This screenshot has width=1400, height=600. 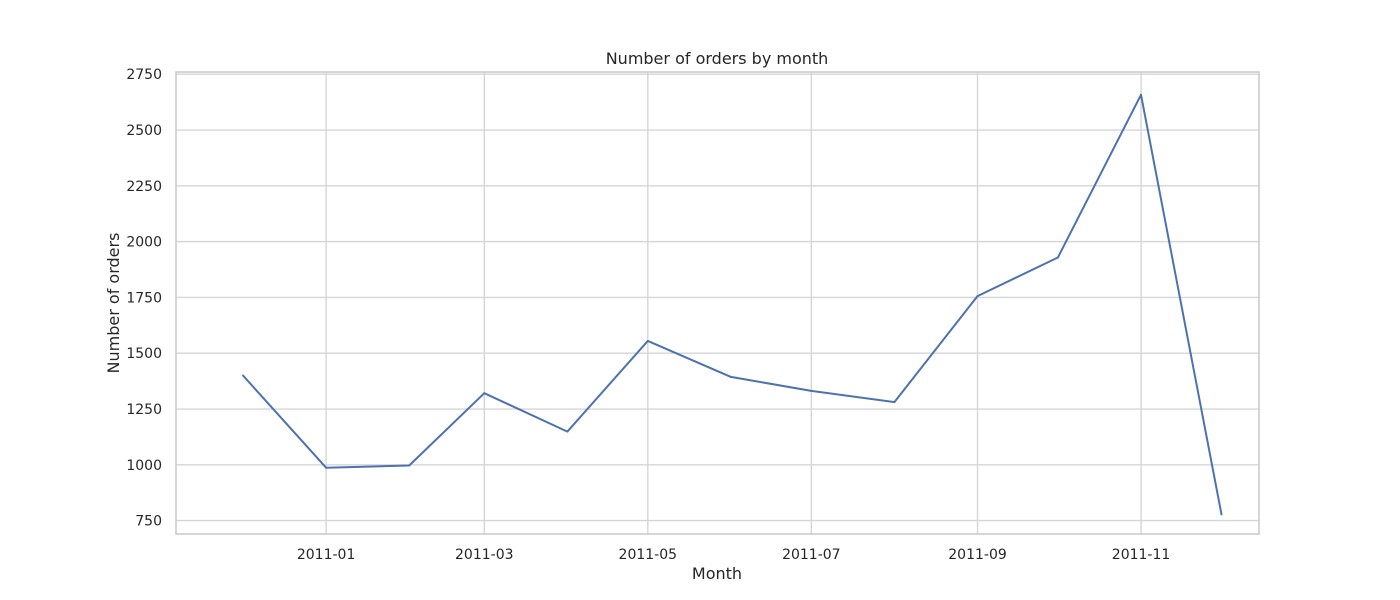 What do you see at coordinates (144, 75) in the screenshot?
I see `y-tick-label: 2750` at bounding box center [144, 75].